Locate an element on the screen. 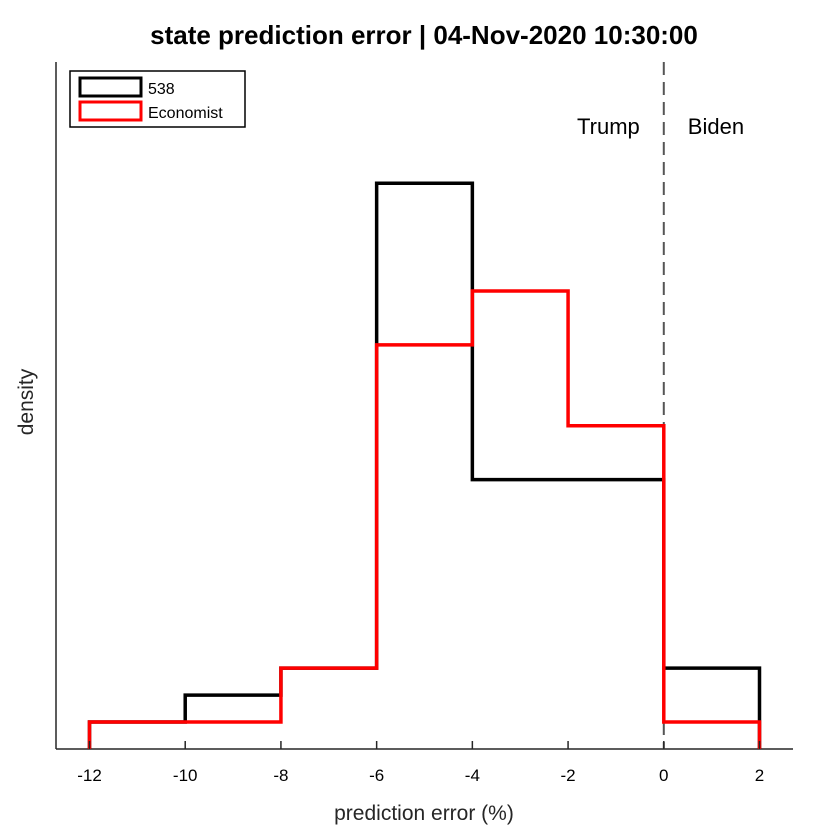  annotation-trump: Trump is located at coordinates (608, 126).